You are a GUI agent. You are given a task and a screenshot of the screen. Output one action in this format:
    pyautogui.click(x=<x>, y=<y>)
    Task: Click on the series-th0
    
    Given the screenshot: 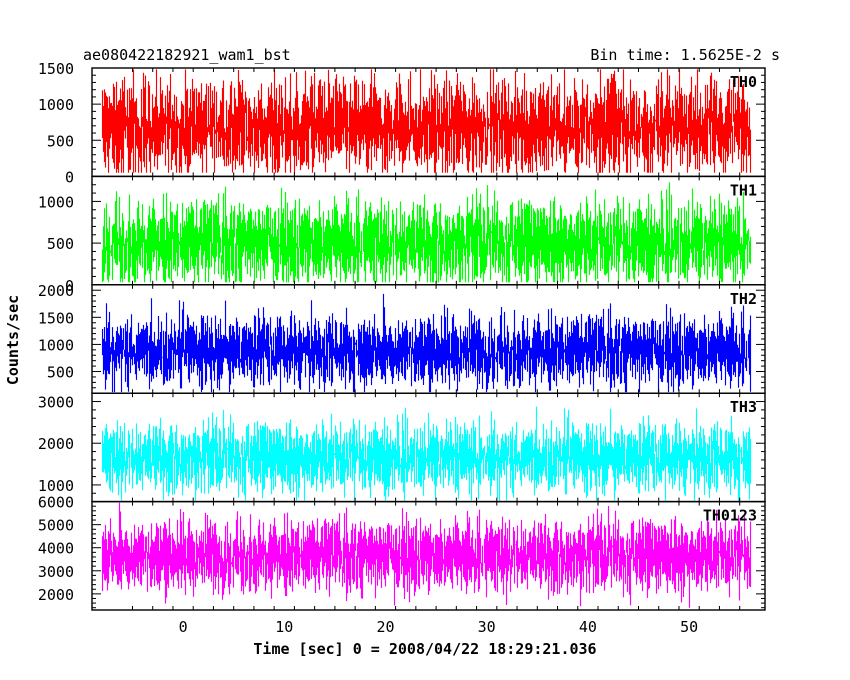 What is the action you would take?
    pyautogui.click(x=426, y=121)
    